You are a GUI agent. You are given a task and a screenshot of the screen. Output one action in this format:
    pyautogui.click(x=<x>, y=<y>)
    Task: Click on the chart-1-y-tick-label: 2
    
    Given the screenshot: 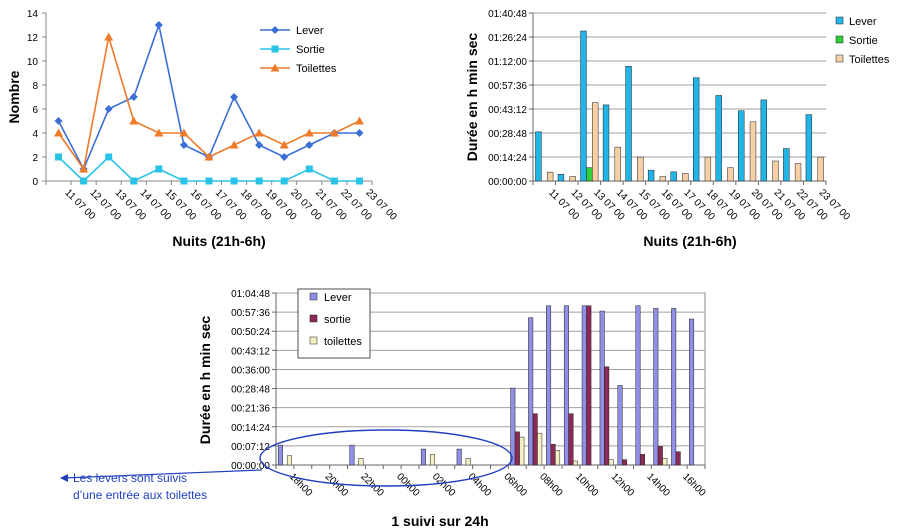 What is the action you would take?
    pyautogui.click(x=35, y=158)
    